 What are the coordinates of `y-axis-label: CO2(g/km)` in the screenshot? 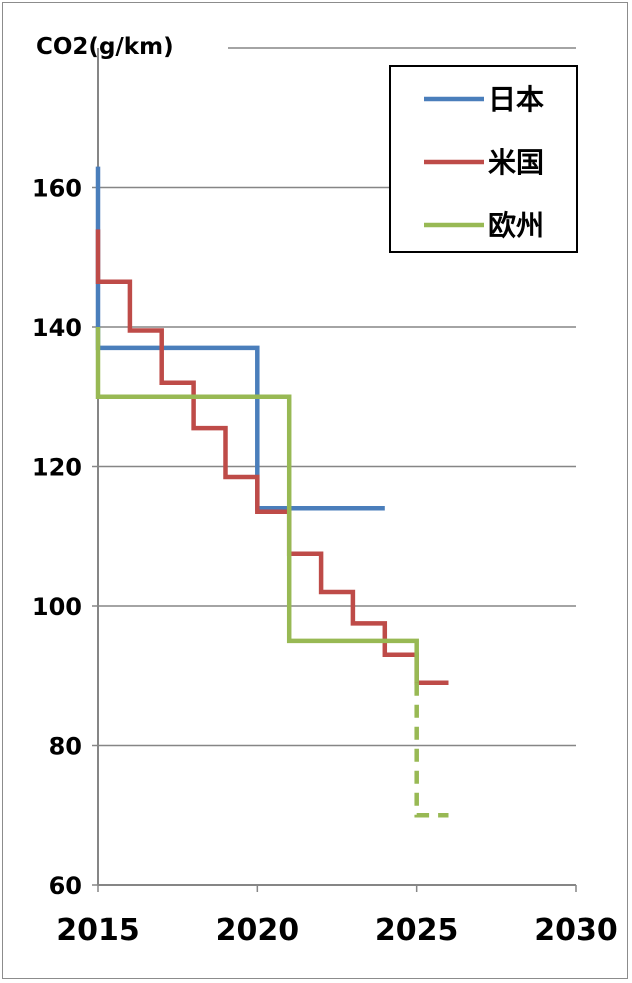 It's located at (105, 47).